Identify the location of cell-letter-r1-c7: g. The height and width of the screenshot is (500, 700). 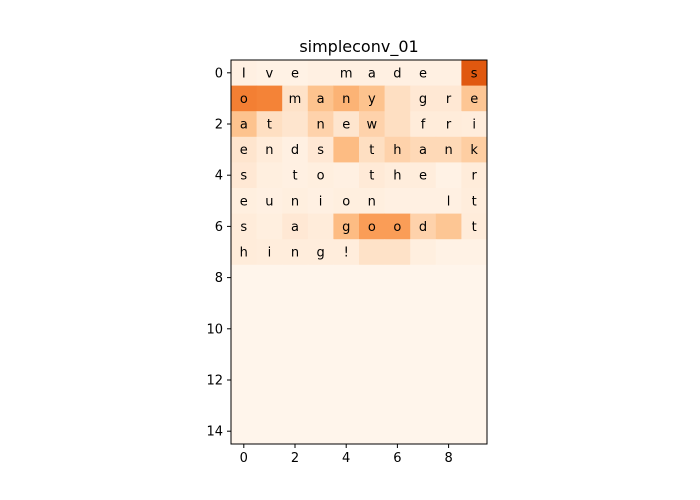
(423, 99).